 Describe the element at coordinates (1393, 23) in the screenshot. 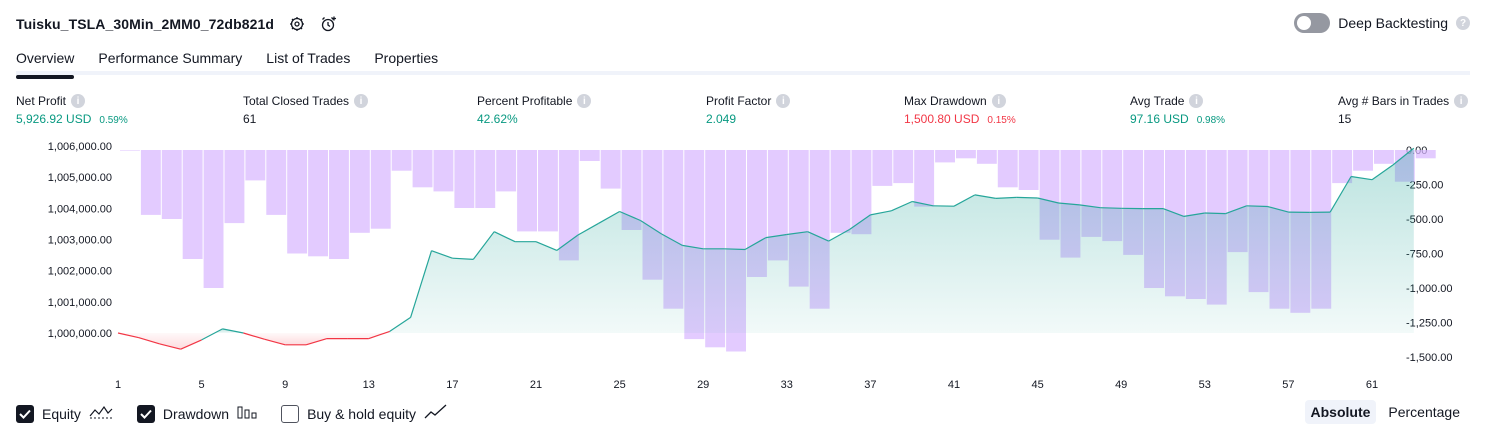

I see `deep-backtesting-label: Deep Backtesting` at that location.